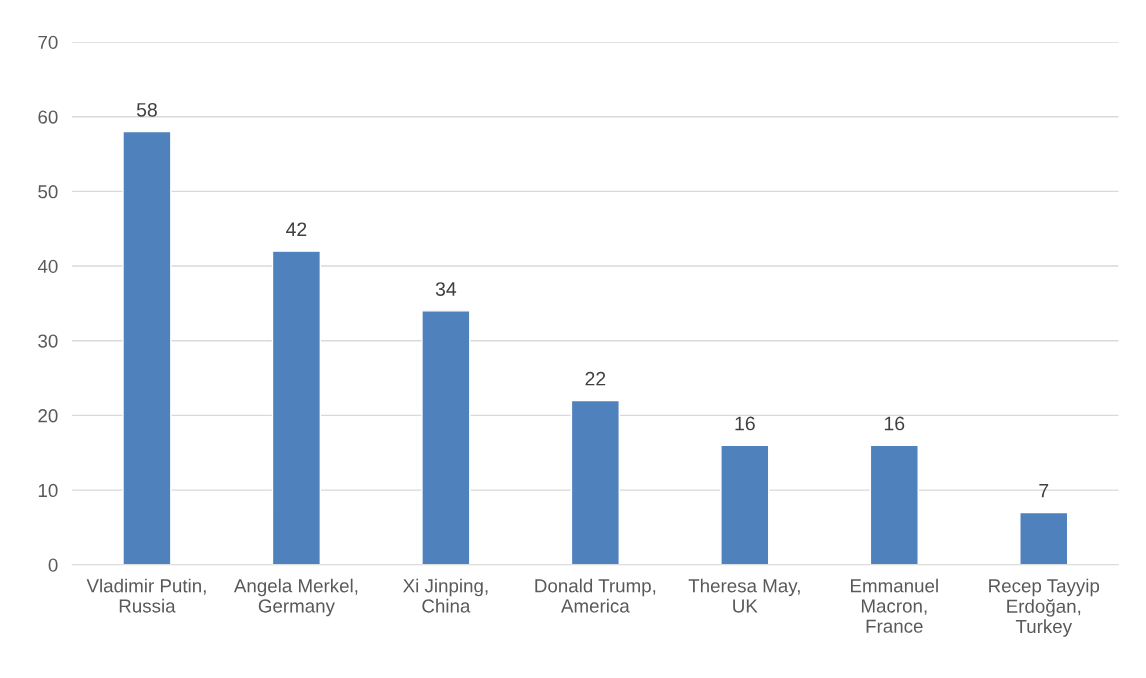 The width and height of the screenshot is (1146, 678). Describe the element at coordinates (146, 109) in the screenshot. I see `data-label: 58` at that location.